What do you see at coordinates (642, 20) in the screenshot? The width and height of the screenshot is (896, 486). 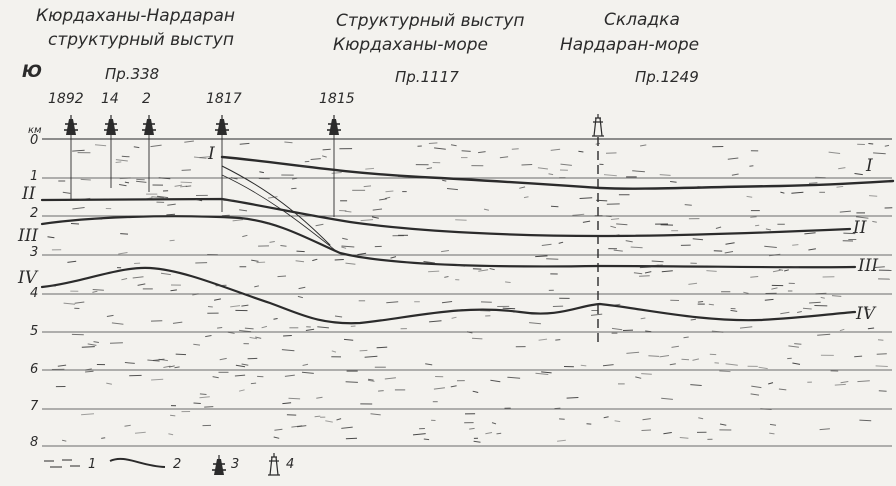 I see `header-right-title: Складка` at bounding box center [642, 20].